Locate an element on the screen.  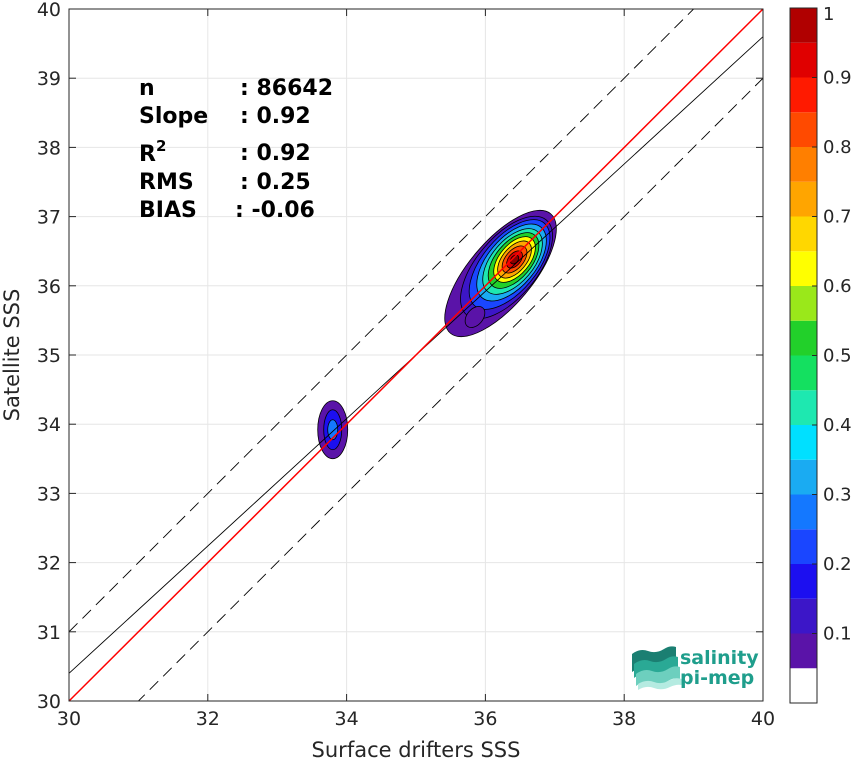
colorbar-tick-label: 0.4 is located at coordinates (837, 425).